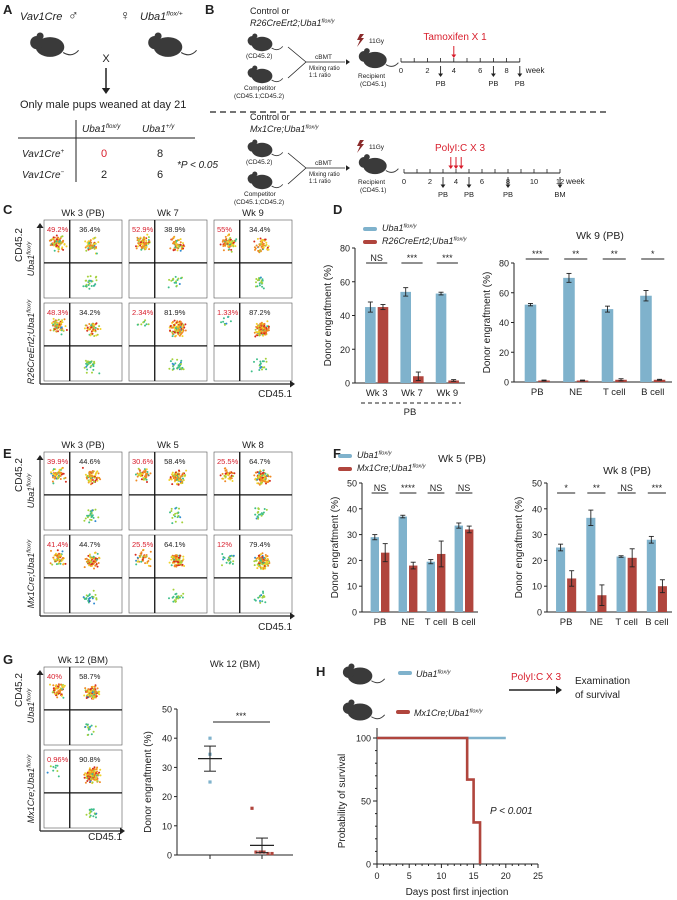  What do you see at coordinates (354, 613) in the screenshot?
I see `y-tick-label: 0` at bounding box center [354, 613].